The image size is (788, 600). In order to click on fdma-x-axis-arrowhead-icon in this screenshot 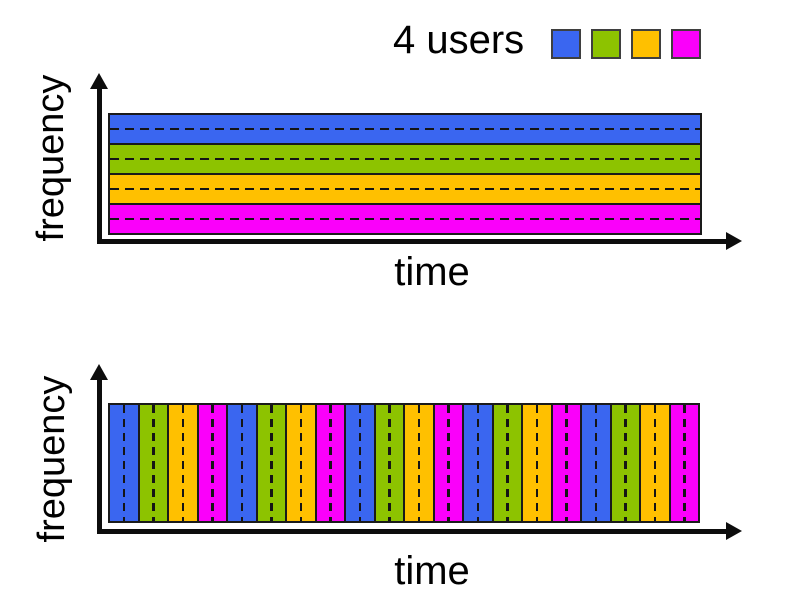, I will do `click(734, 241)`.